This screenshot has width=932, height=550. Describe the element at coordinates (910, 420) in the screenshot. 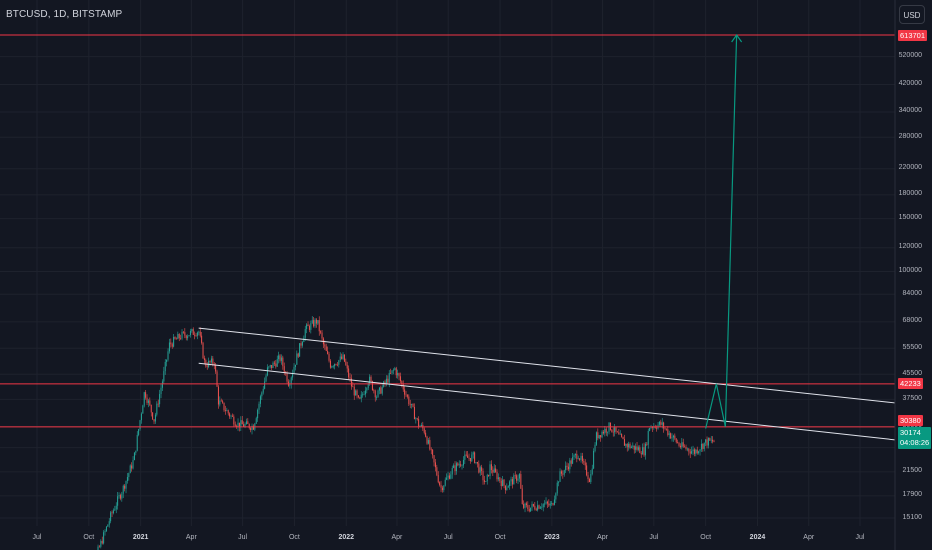

I see `mid-price-tag: 30380` at that location.